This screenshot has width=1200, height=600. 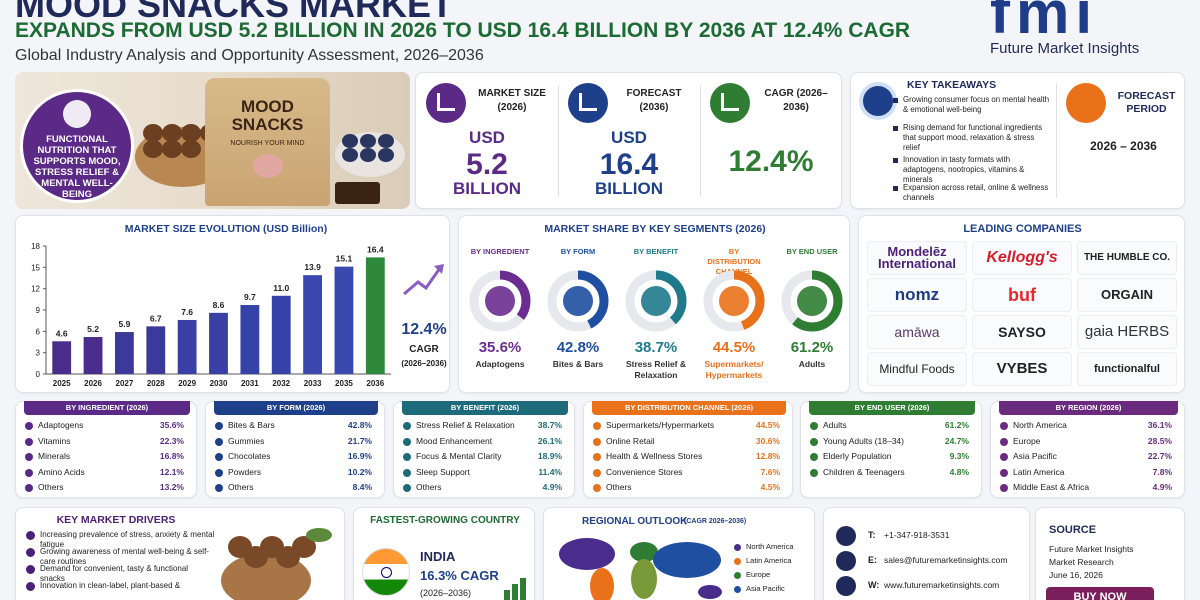 What do you see at coordinates (359, 440) in the screenshot?
I see `row-value: 21.7%` at bounding box center [359, 440].